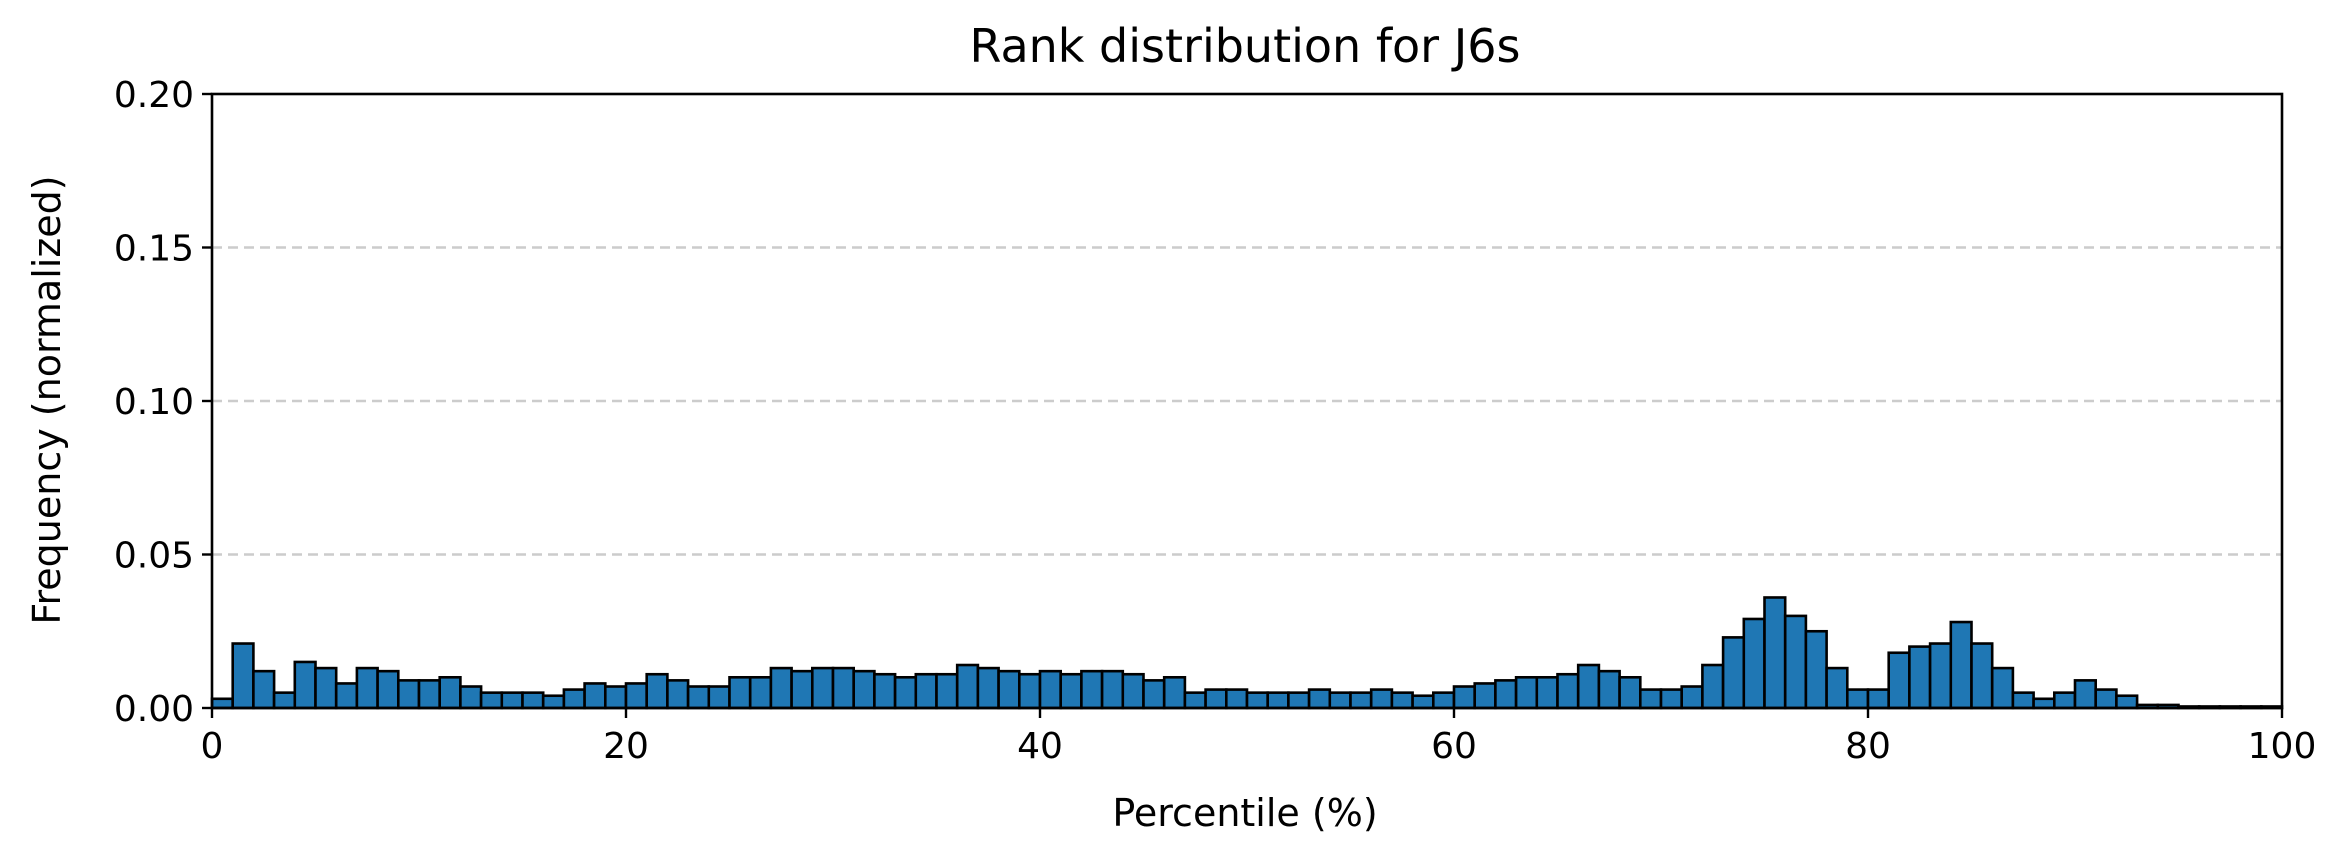  Describe the element at coordinates (154, 249) in the screenshot. I see `y-tick-label: 0.15` at that location.